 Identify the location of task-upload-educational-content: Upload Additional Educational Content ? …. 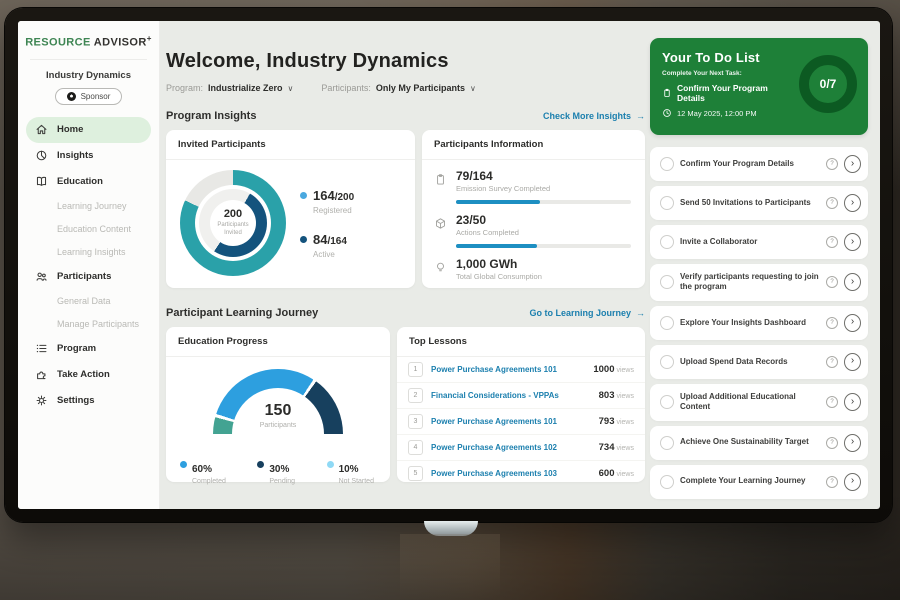
(759, 402).